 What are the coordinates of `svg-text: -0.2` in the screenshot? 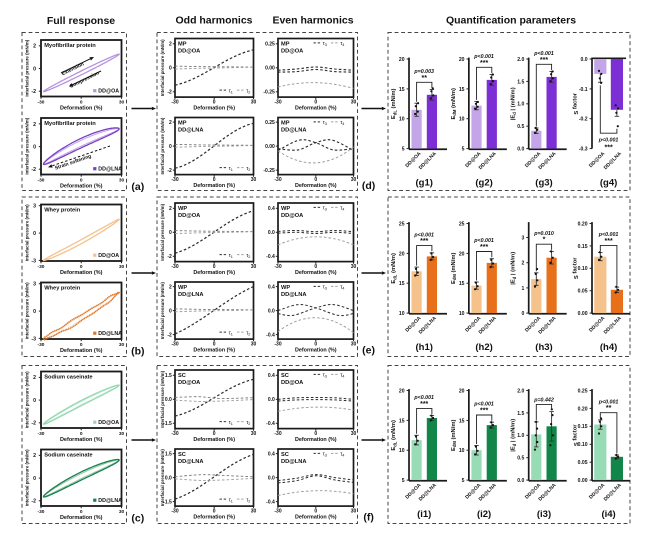 It's located at (583, 120).